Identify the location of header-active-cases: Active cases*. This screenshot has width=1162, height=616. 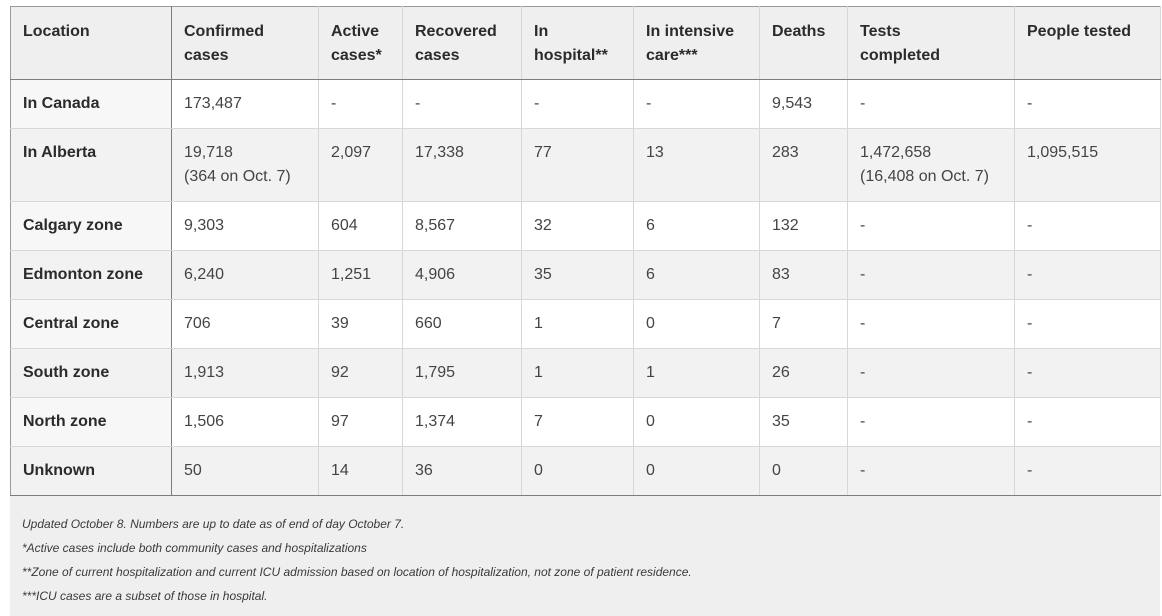
(360, 43).